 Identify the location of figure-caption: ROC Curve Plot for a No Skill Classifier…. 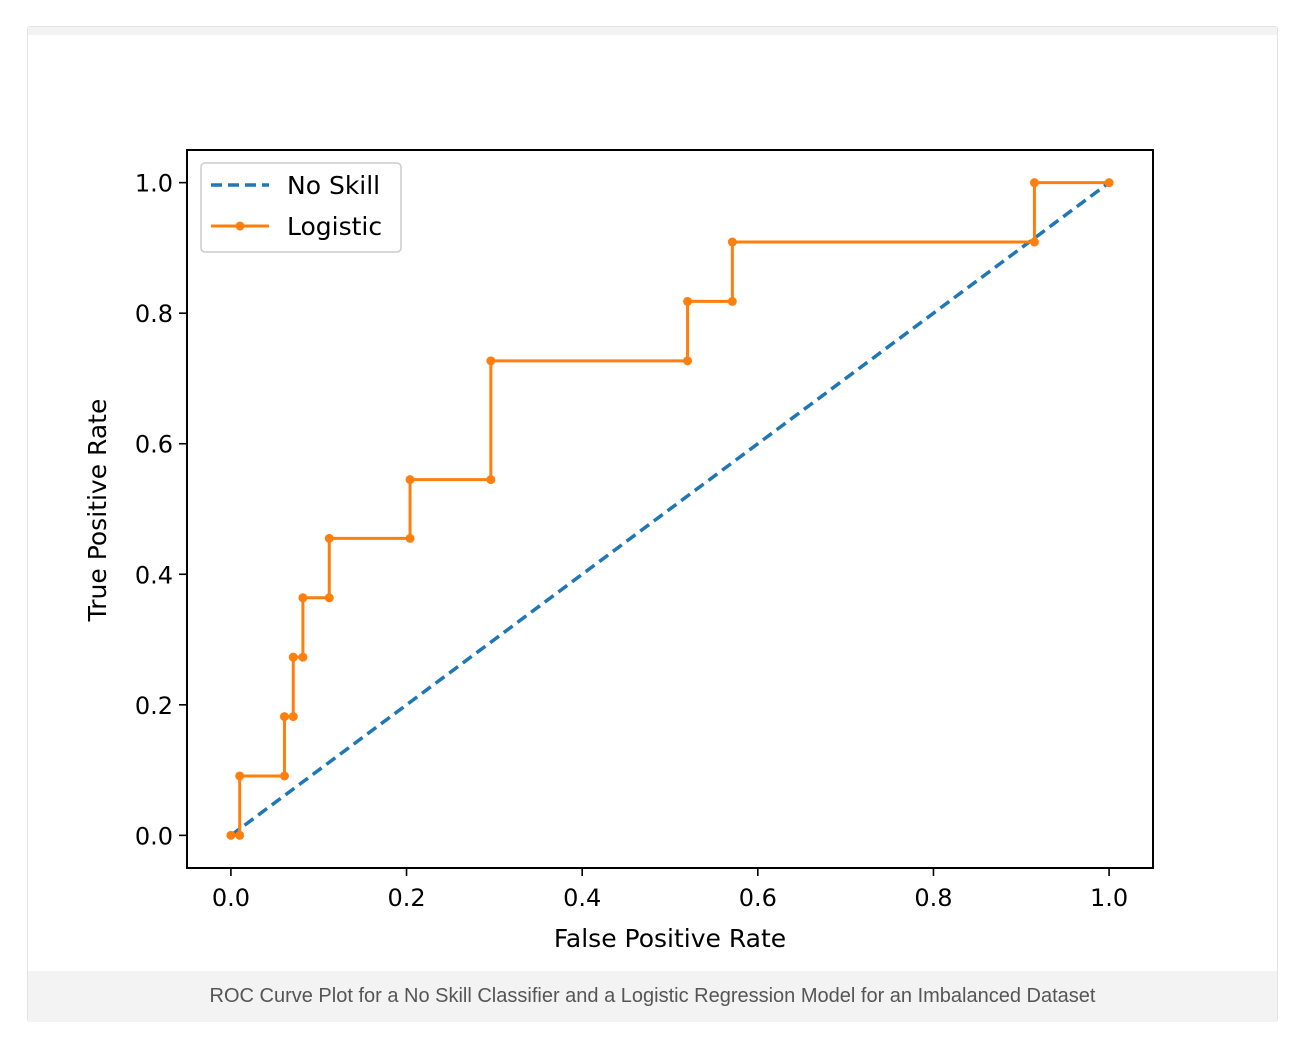
(652, 996).